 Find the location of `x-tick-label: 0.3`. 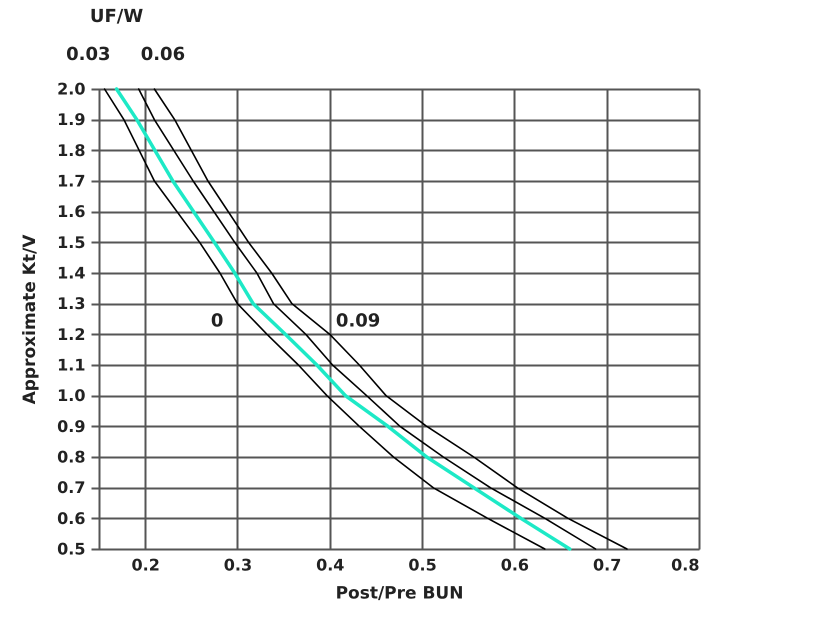

x-tick-label: 0.3 is located at coordinates (238, 565).